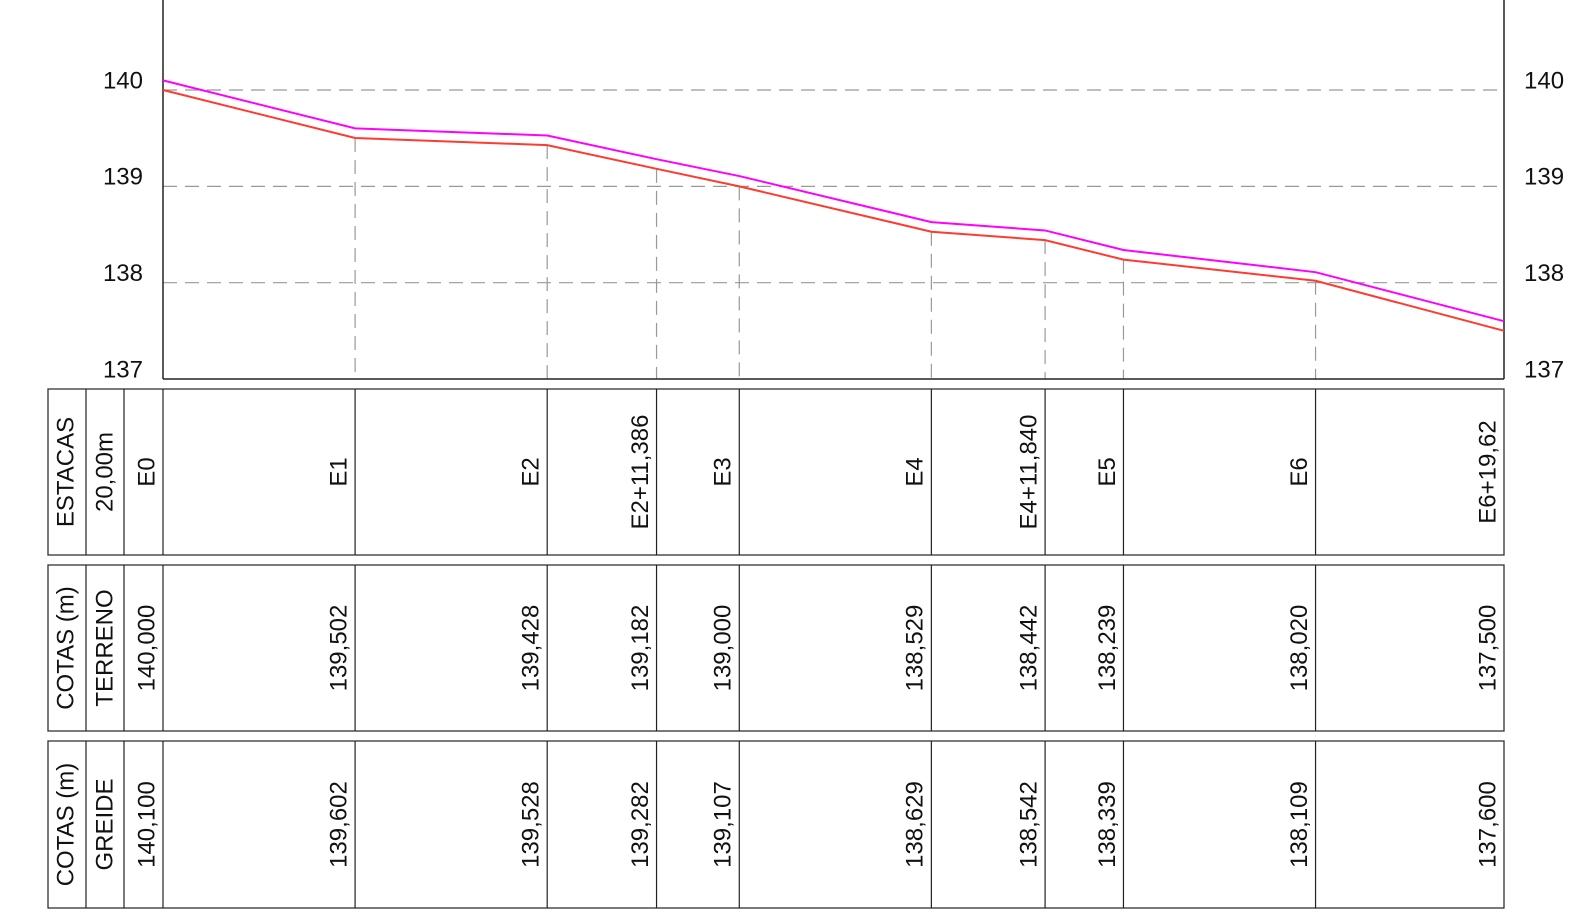  I want to click on table-header: GREIDE, so click(104, 824).